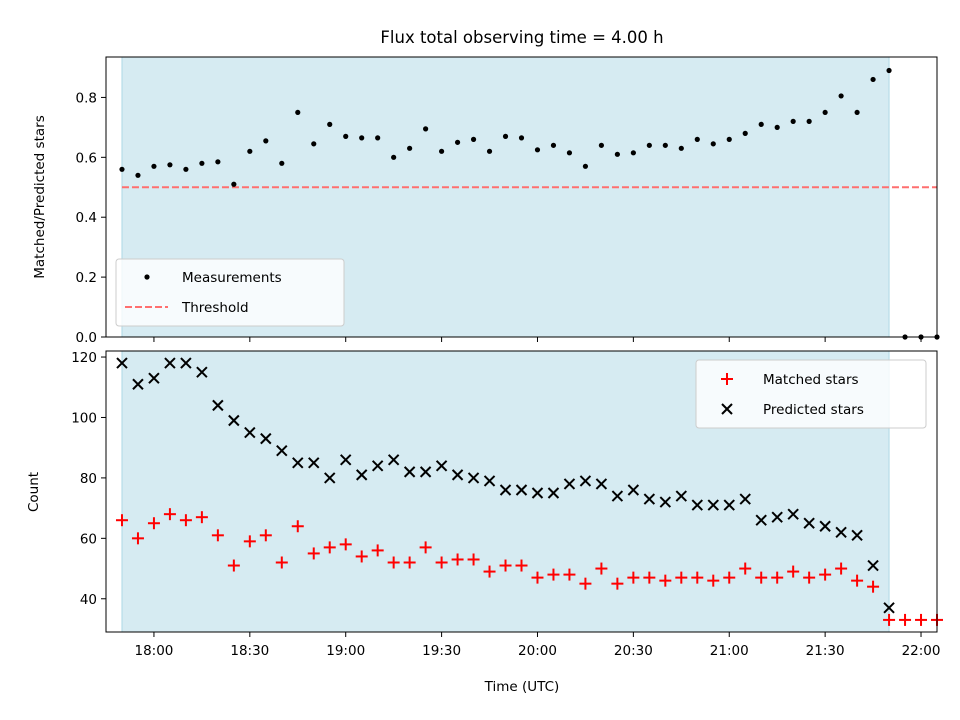 Image resolution: width=960 pixels, height=720 pixels. Describe the element at coordinates (84, 418) in the screenshot. I see `bottom-y-tick-label: 100` at that location.